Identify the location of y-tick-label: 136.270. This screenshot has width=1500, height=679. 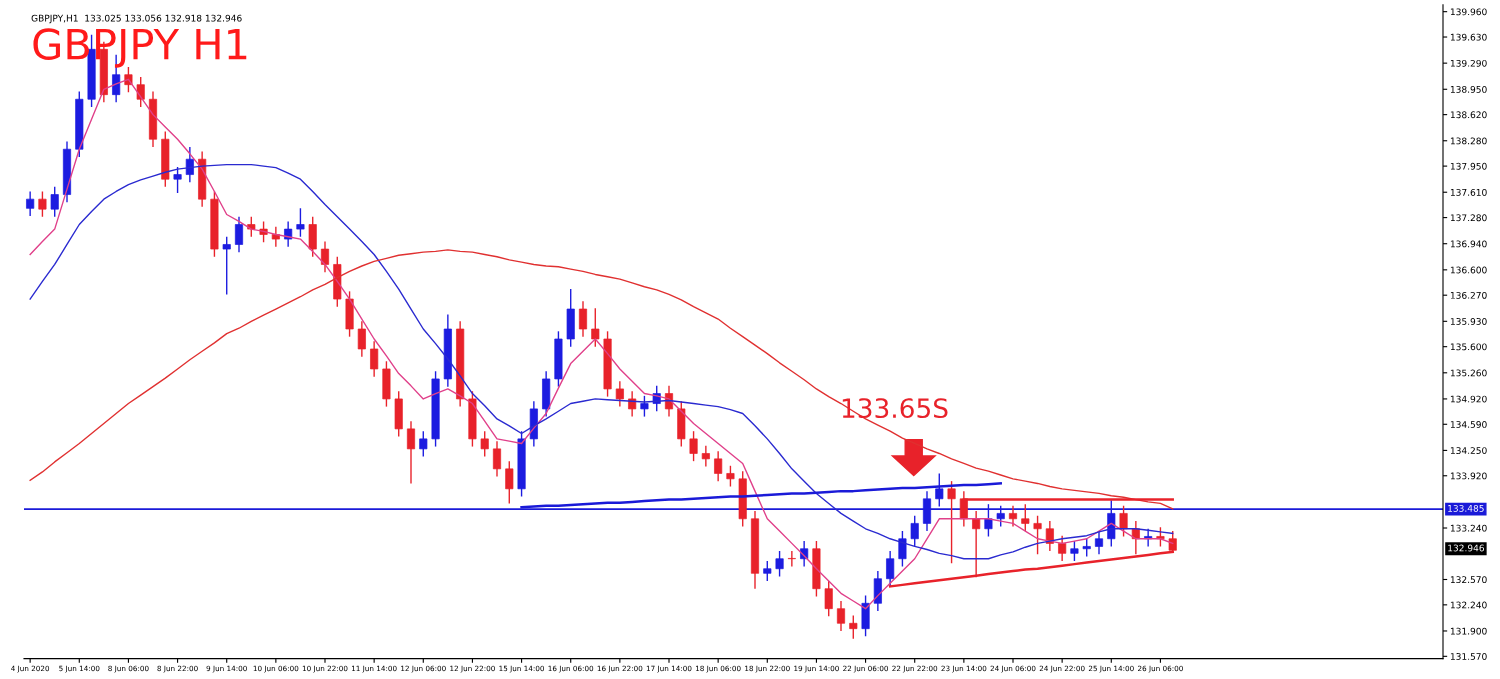
(1468, 295).